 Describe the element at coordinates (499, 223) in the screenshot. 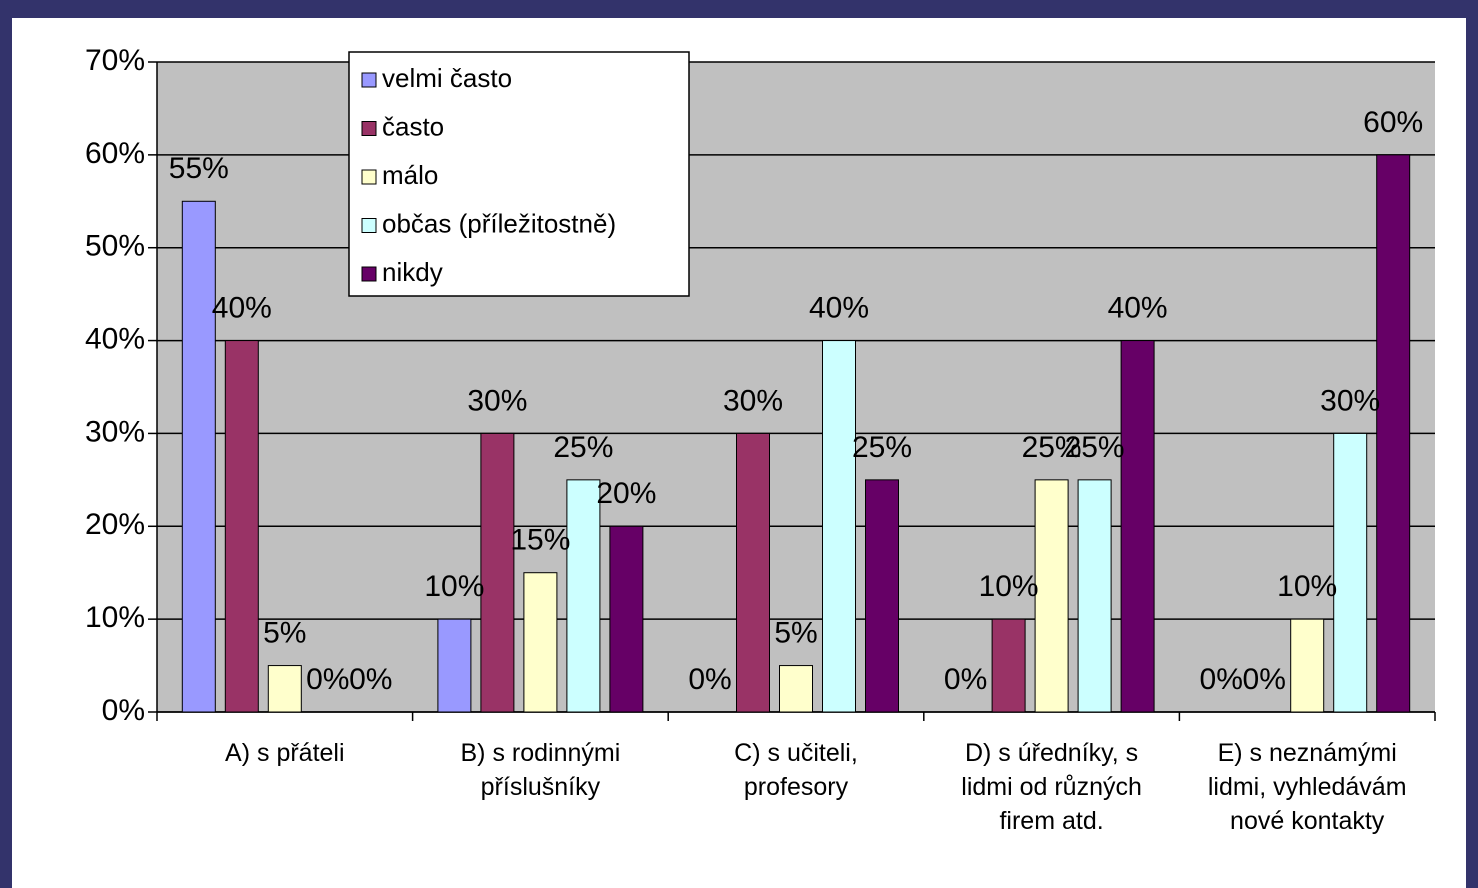

I see `legend-label: občas (příležitostně)` at that location.